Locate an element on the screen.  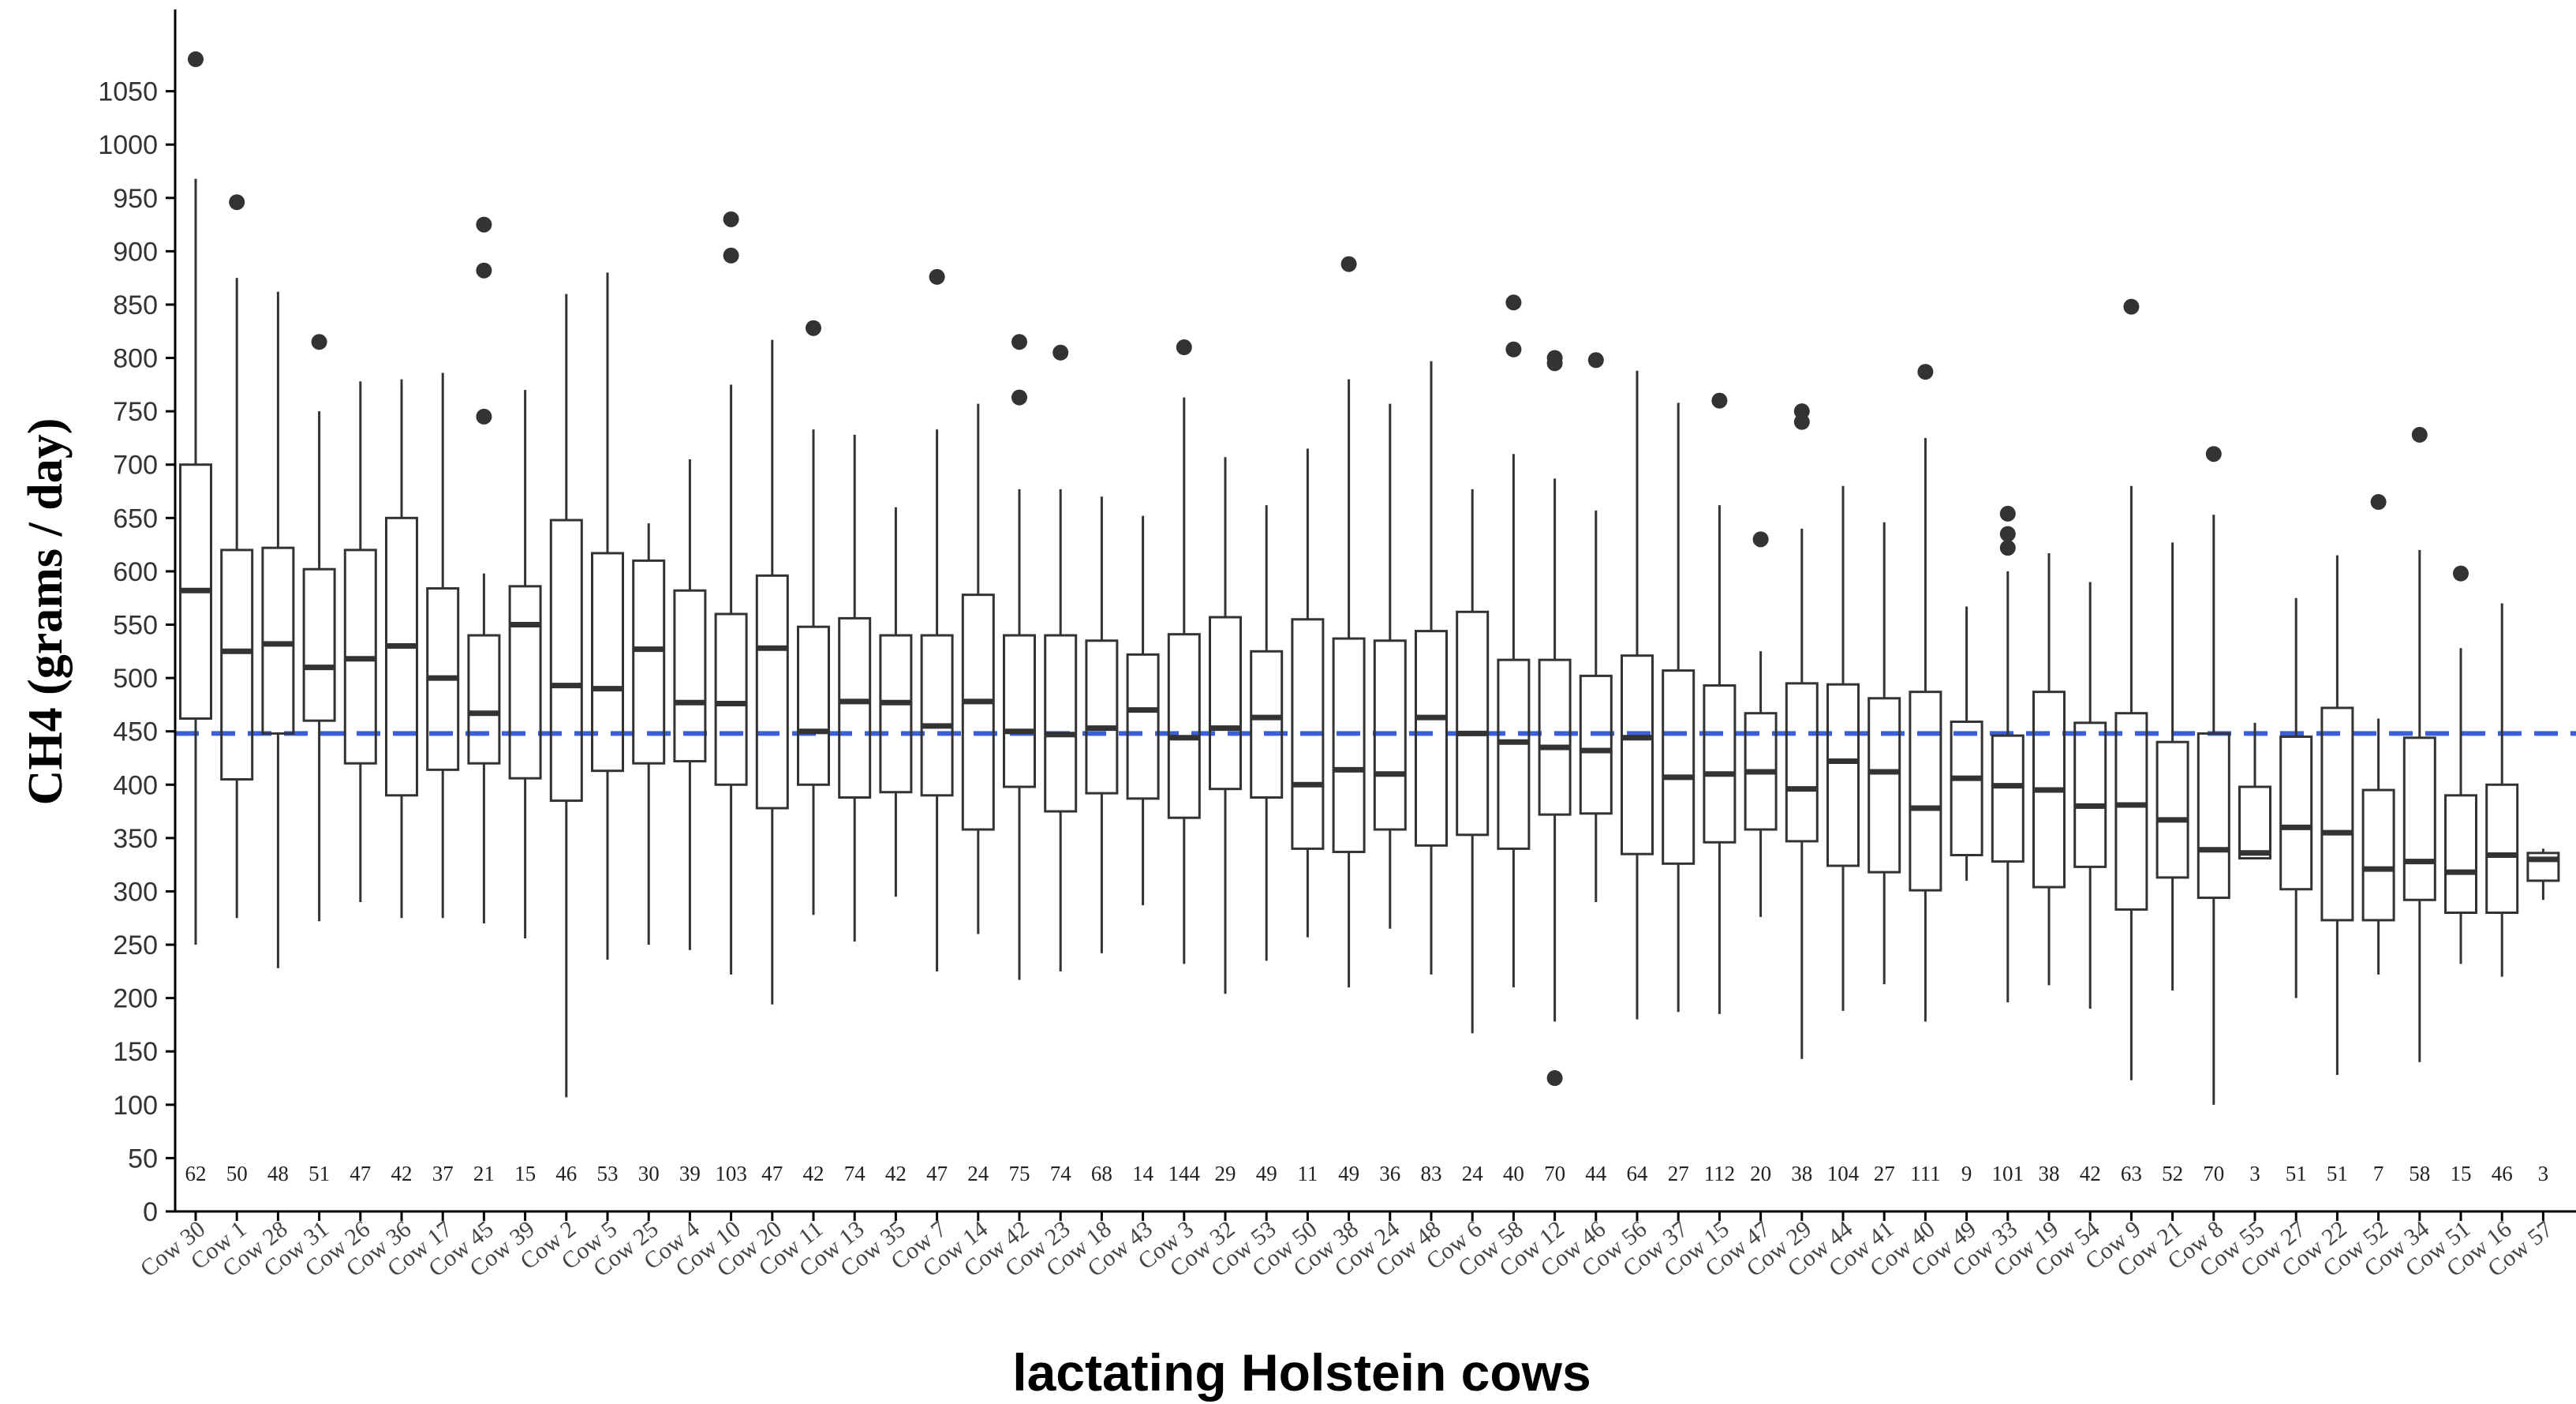
y-tick-label: 850 is located at coordinates (135, 305).